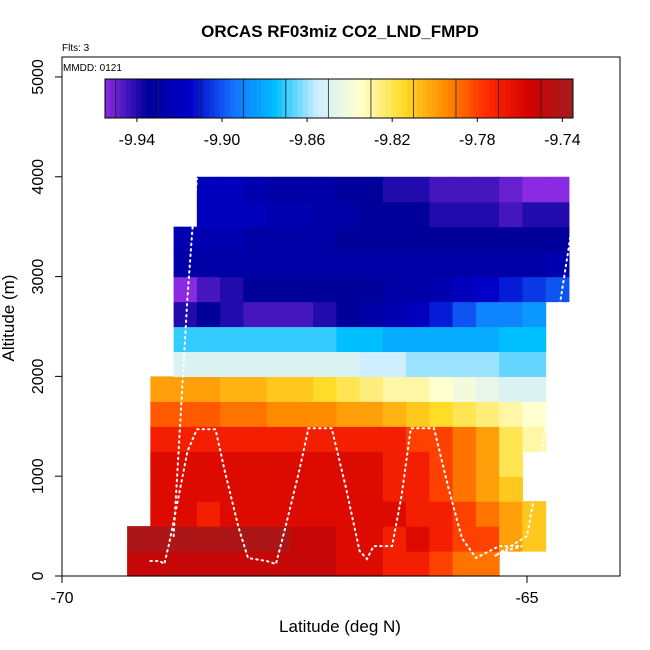 The image size is (650, 650). What do you see at coordinates (38, 575) in the screenshot?
I see `y-tick-label: 0` at bounding box center [38, 575].